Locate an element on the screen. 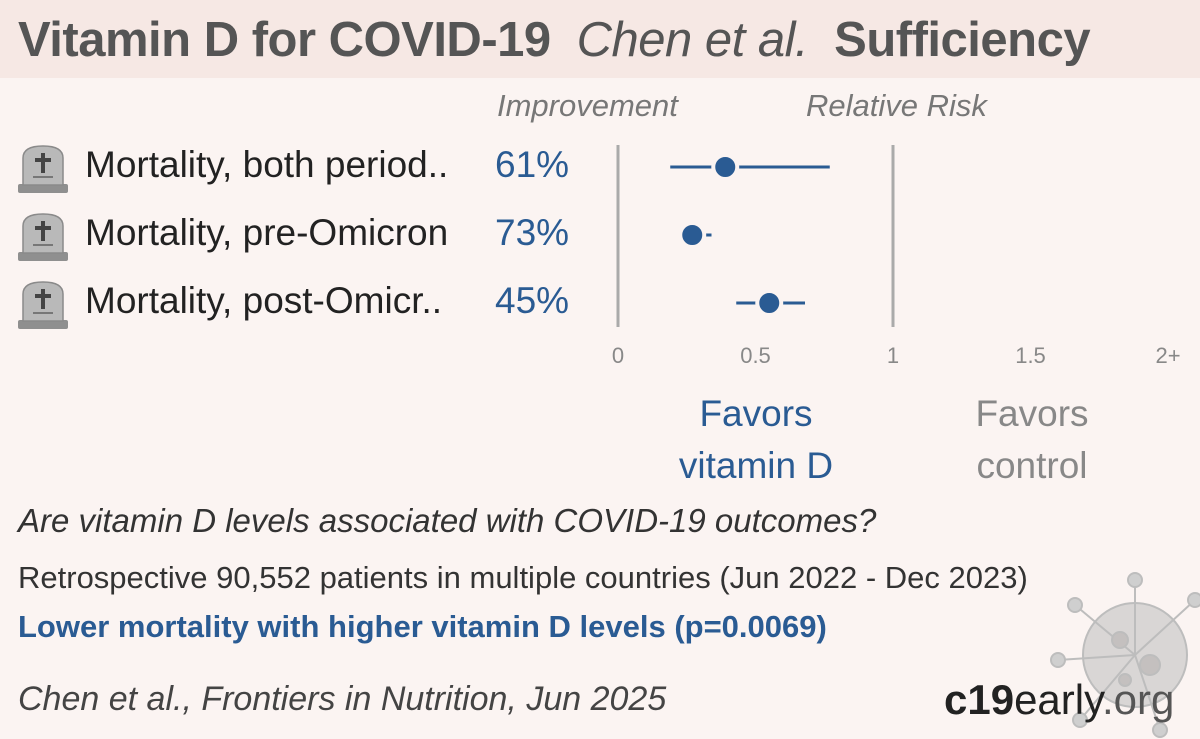  title-main: Vitamin D for COVID-19 is located at coordinates (284, 40).